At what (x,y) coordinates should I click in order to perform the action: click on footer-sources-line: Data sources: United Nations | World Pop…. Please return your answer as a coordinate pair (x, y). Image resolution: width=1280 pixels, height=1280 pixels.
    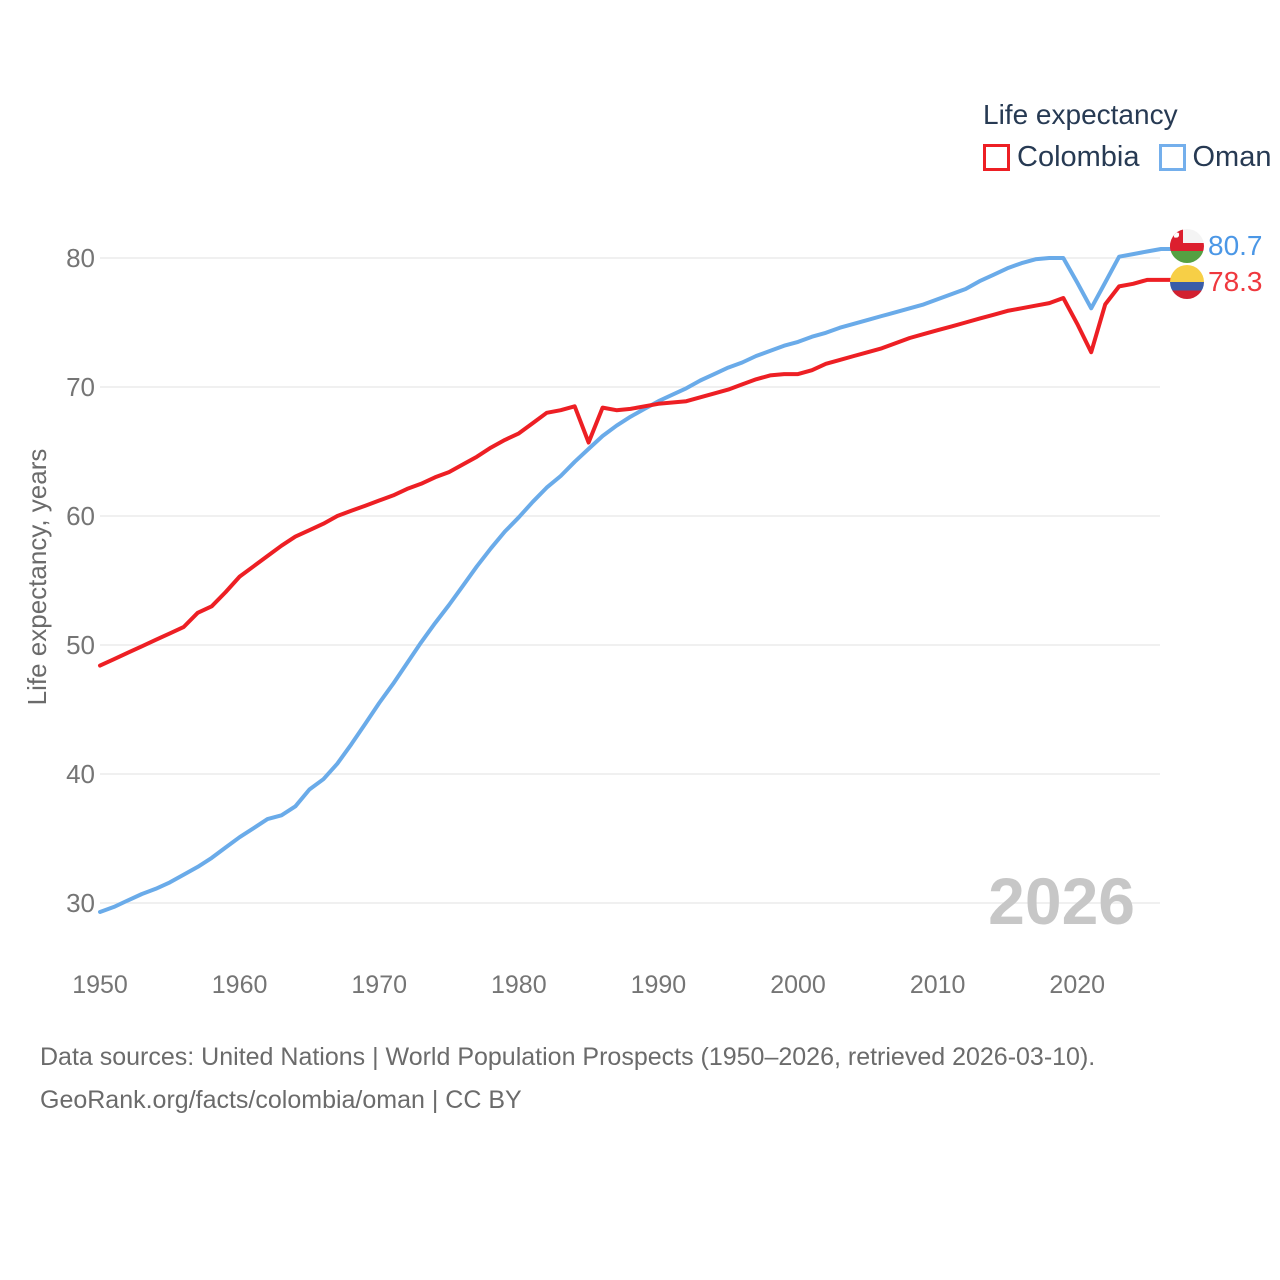
    Looking at the image, I should click on (568, 1057).